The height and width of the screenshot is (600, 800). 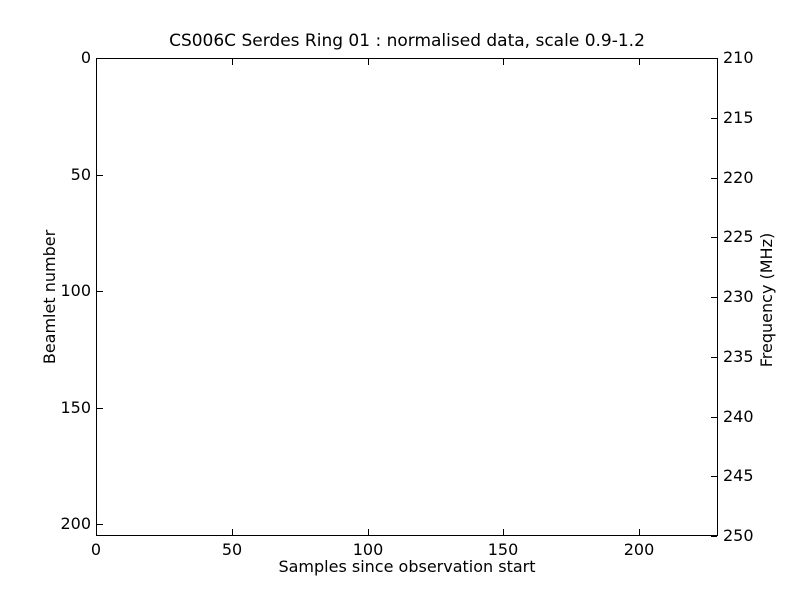 What do you see at coordinates (49, 297) in the screenshot?
I see `y-axis-label-left: Beamlet number` at bounding box center [49, 297].